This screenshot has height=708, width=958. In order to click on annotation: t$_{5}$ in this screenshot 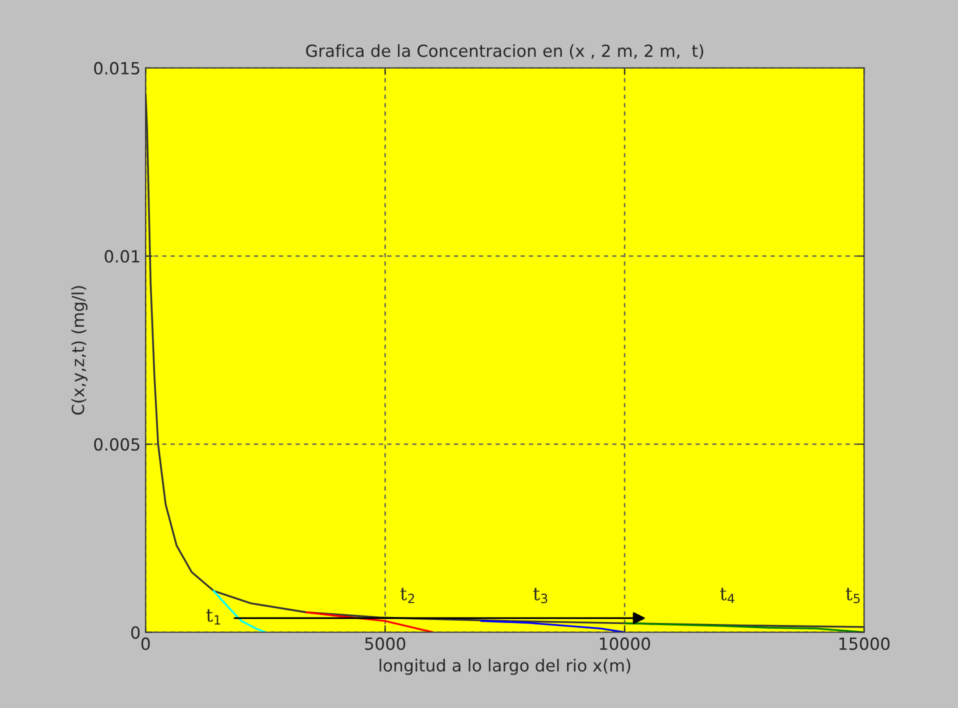, I will do `click(853, 596)`.